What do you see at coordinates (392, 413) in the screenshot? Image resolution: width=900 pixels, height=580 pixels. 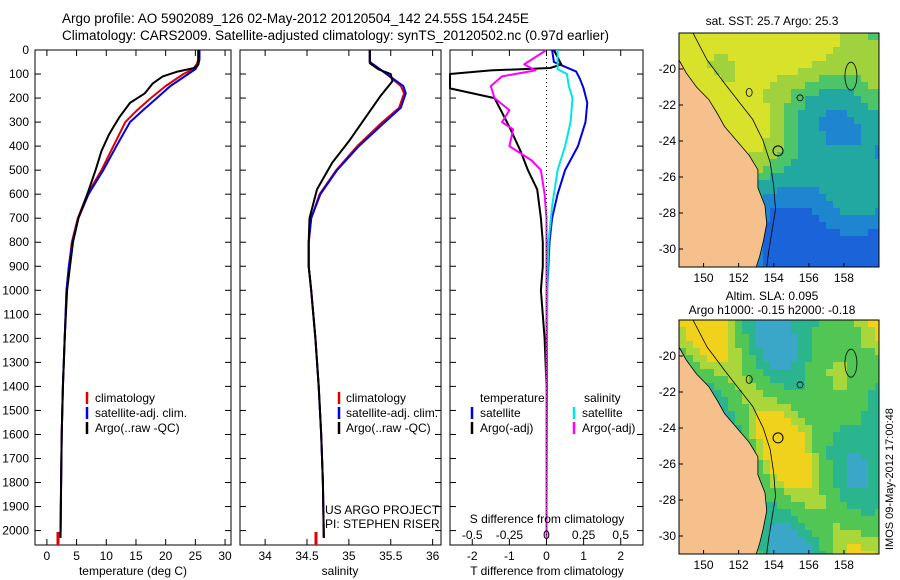 I see `legend-label-satellite: satellite-adj. clim.` at bounding box center [392, 413].